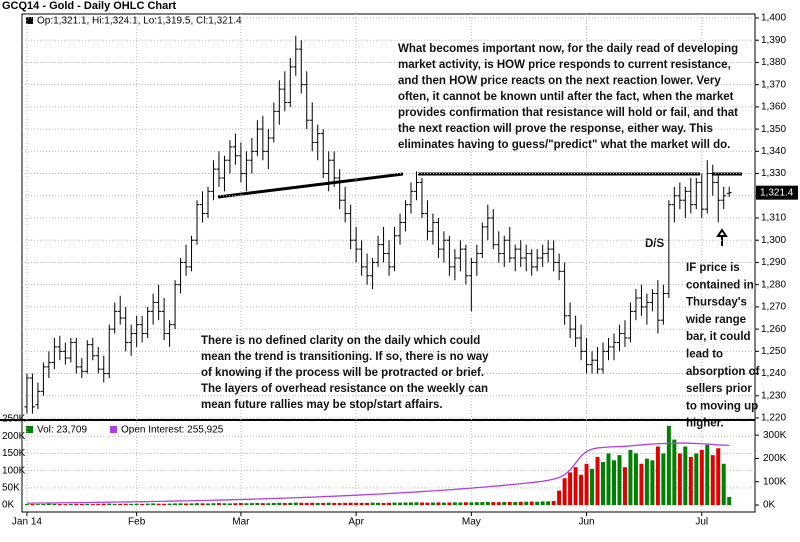 The image size is (800, 542). Describe the element at coordinates (471, 522) in the screenshot. I see `x-tick-label: May` at that location.